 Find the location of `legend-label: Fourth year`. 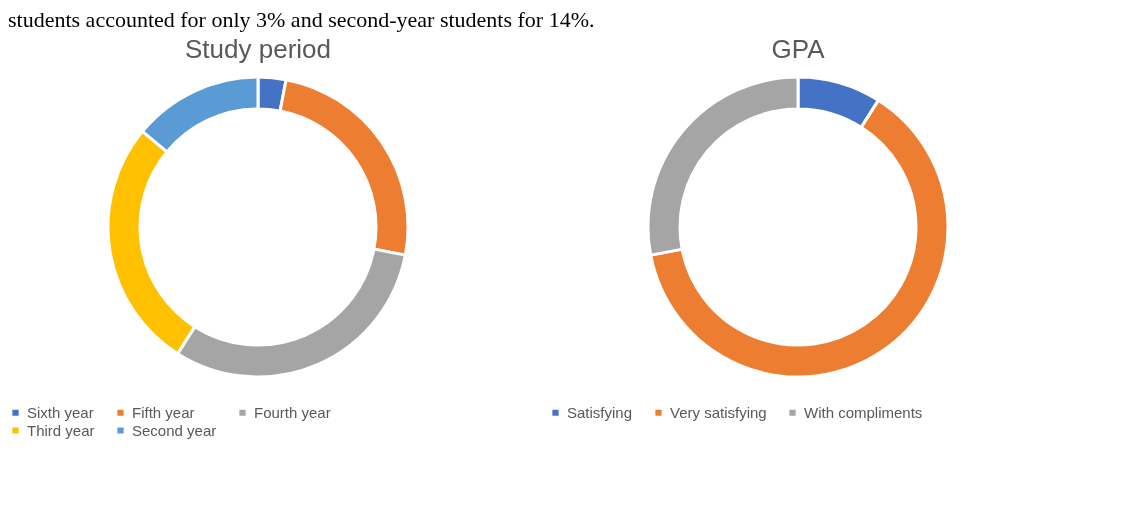

legend-label: Fourth year is located at coordinates (292, 412).